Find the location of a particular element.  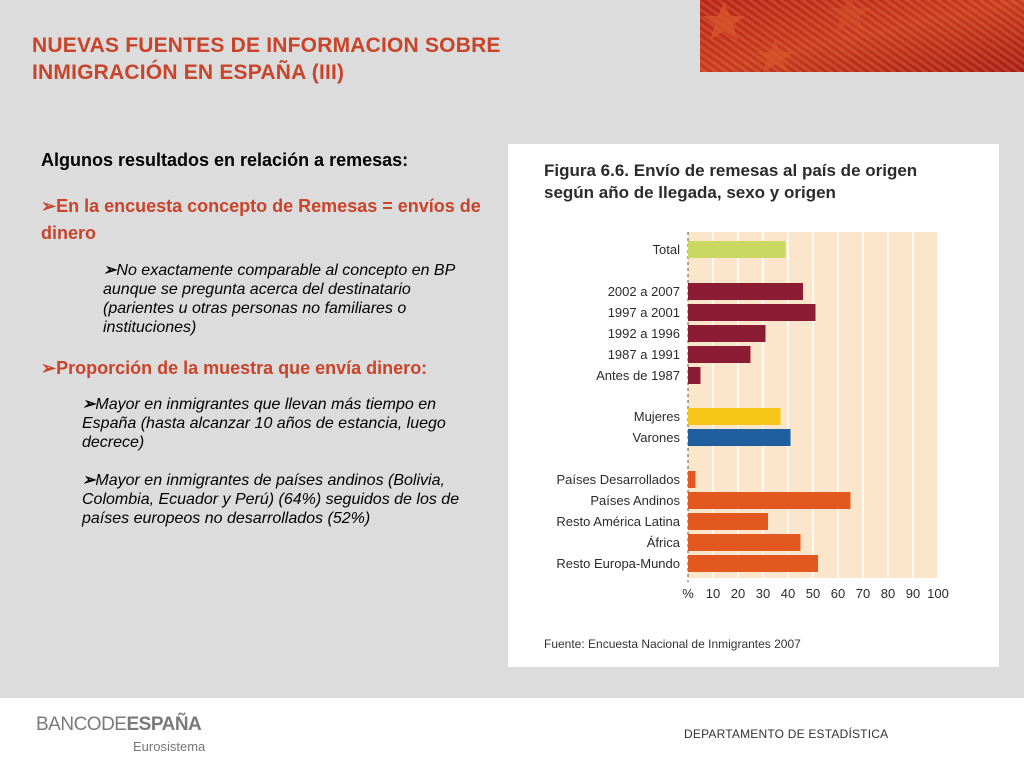

category-label: 1987 a 1991 is located at coordinates (644, 354).